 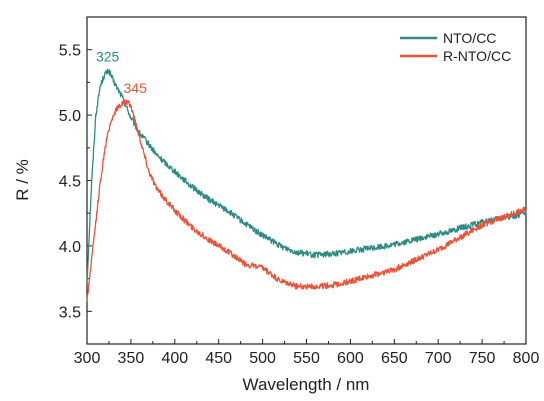 I want to click on x-tick-label: 300, so click(x=87, y=358).